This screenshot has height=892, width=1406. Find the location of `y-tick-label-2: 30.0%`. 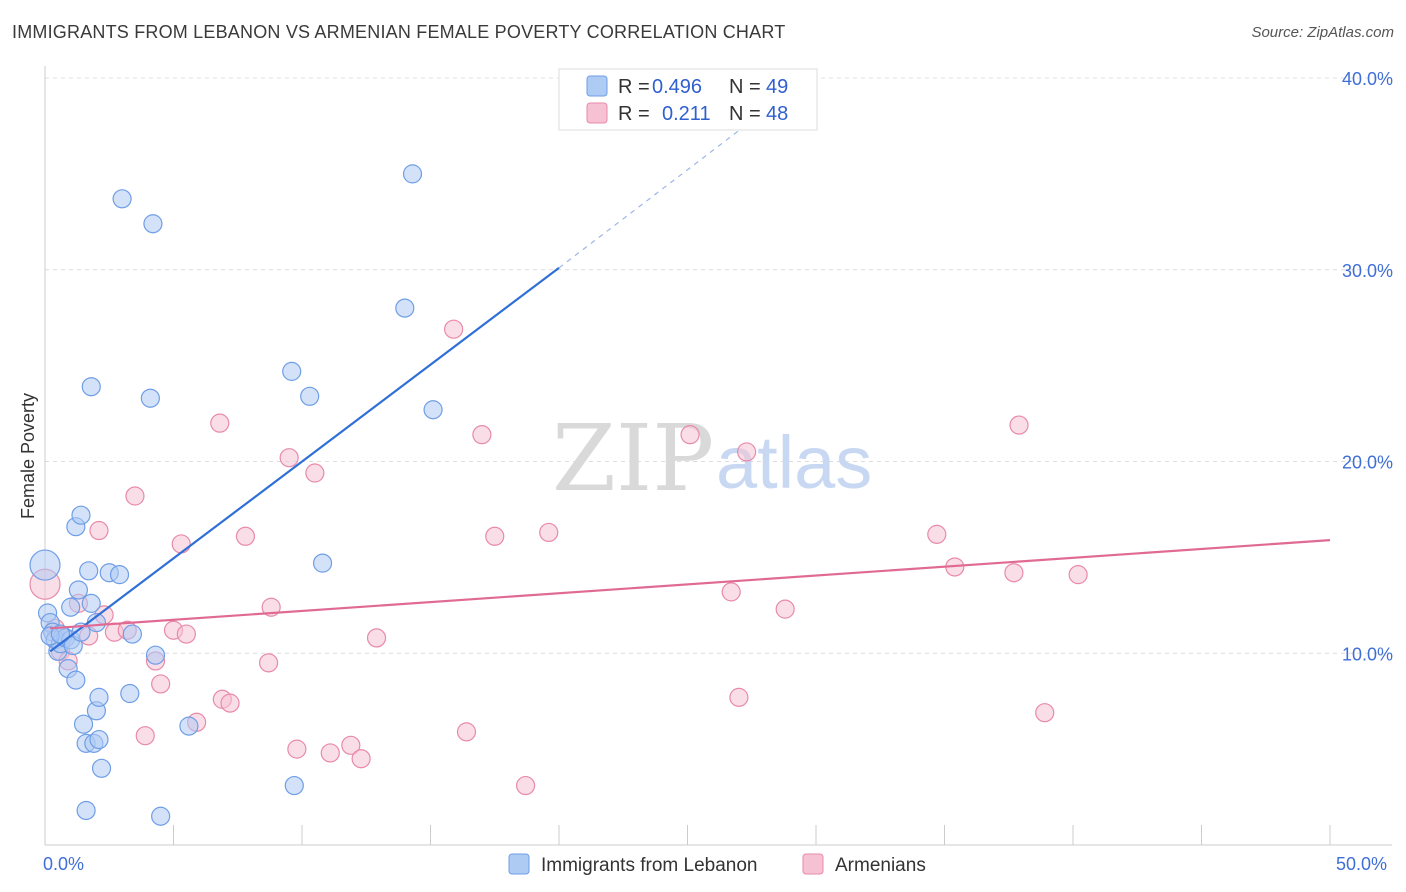

y-tick-label-2: 30.0% is located at coordinates (1367, 271).